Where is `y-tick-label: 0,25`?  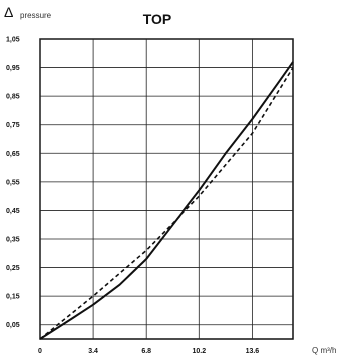 y-tick-label: 0,25 is located at coordinates (13, 268).